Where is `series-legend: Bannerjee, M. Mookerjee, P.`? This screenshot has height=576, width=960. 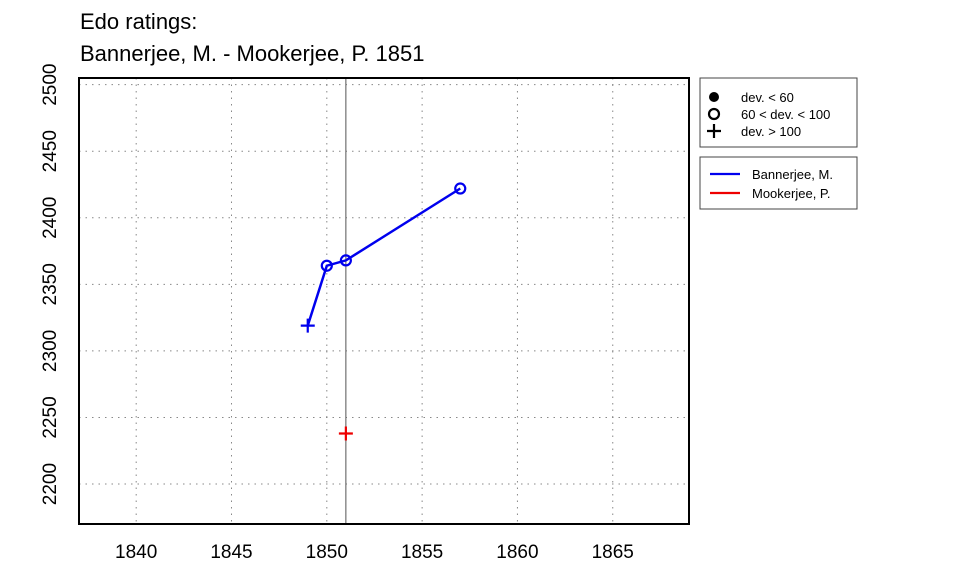 series-legend: Bannerjee, M. Mookerjee, P. is located at coordinates (778, 183).